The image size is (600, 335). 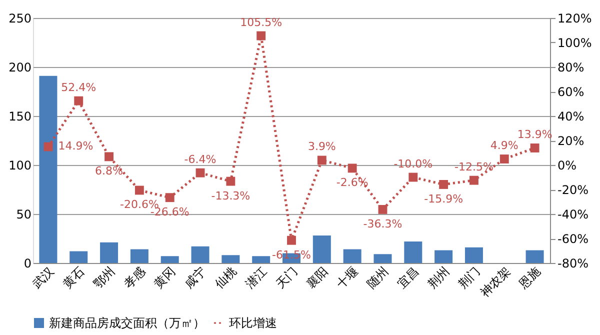 I want to click on data-label: 6.8%, so click(x=109, y=171).